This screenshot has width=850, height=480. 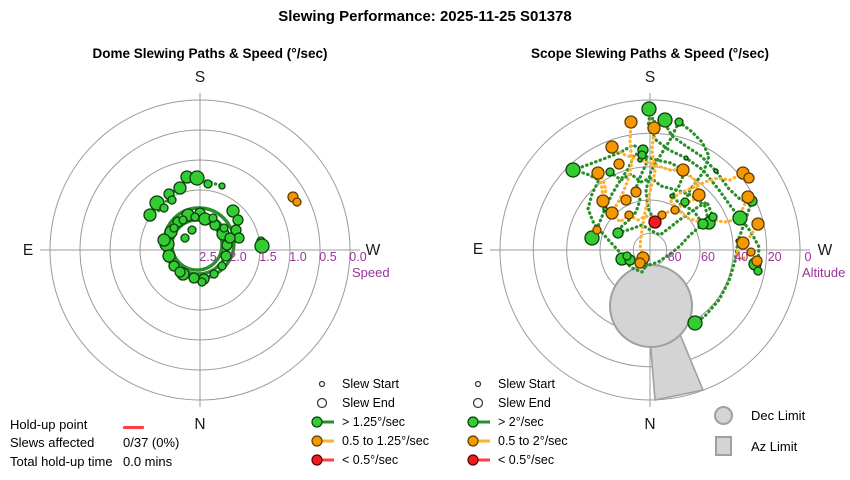 What do you see at coordinates (151, 443) in the screenshot?
I see `slews-affected-value: 0/37 (0%)` at bounding box center [151, 443].